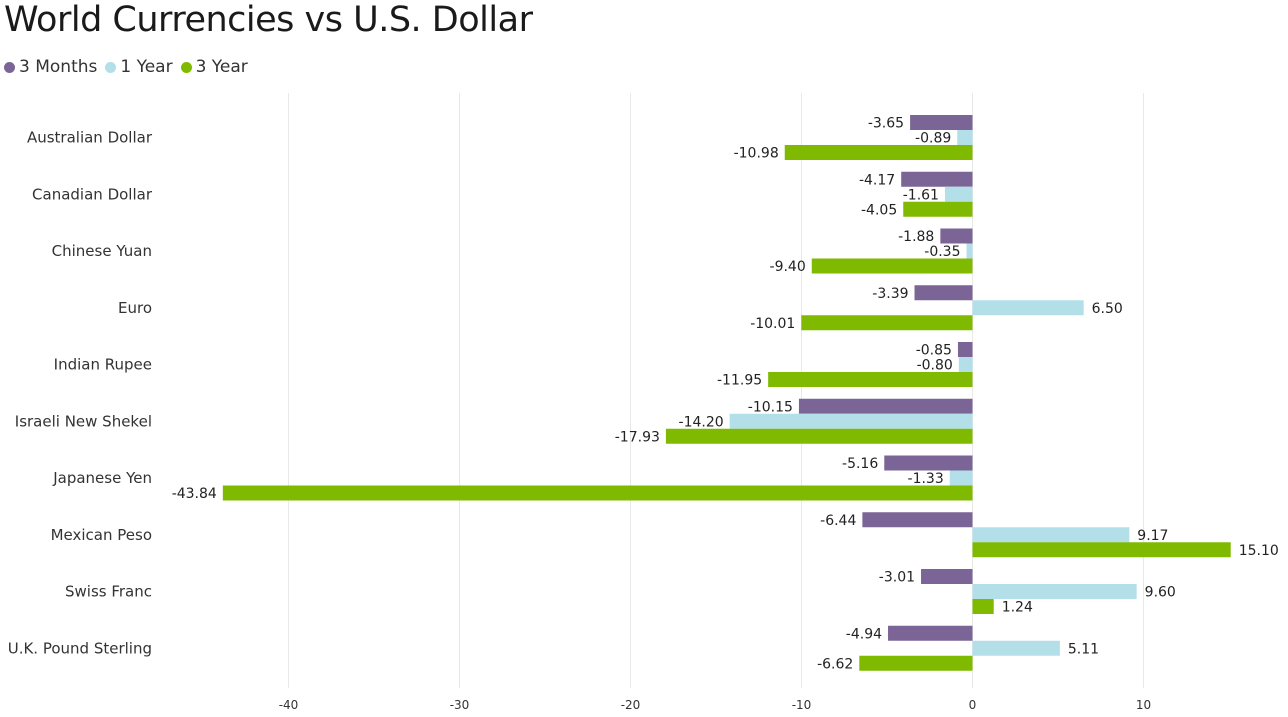 This screenshot has height=717, width=1288. I want to click on legend-label-1-year: 1 Year, so click(146, 67).